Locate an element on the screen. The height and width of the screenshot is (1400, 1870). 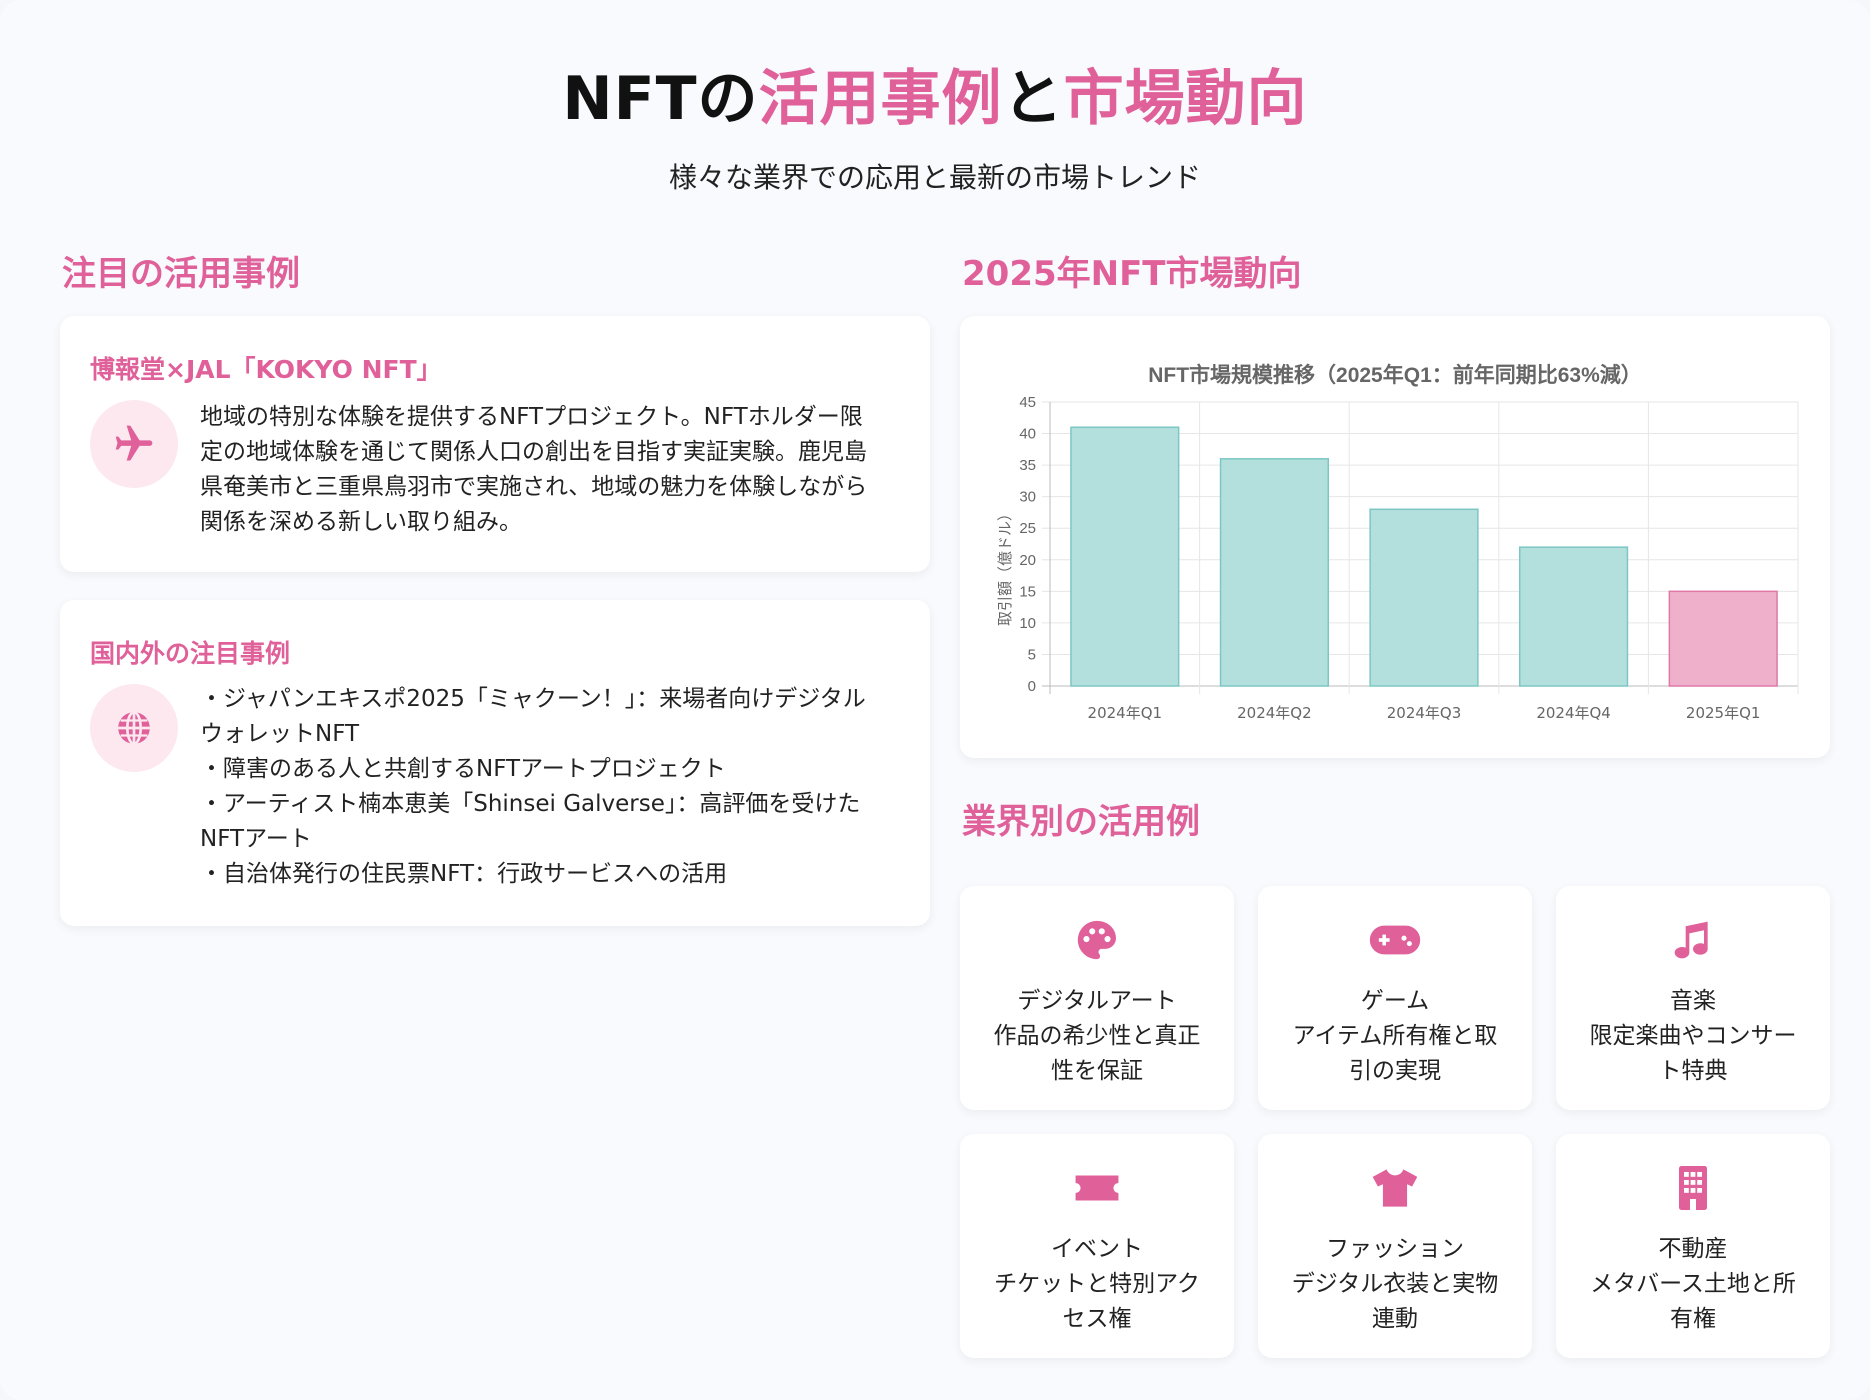
x-tick-label: 2024年Q3 is located at coordinates (1424, 713).